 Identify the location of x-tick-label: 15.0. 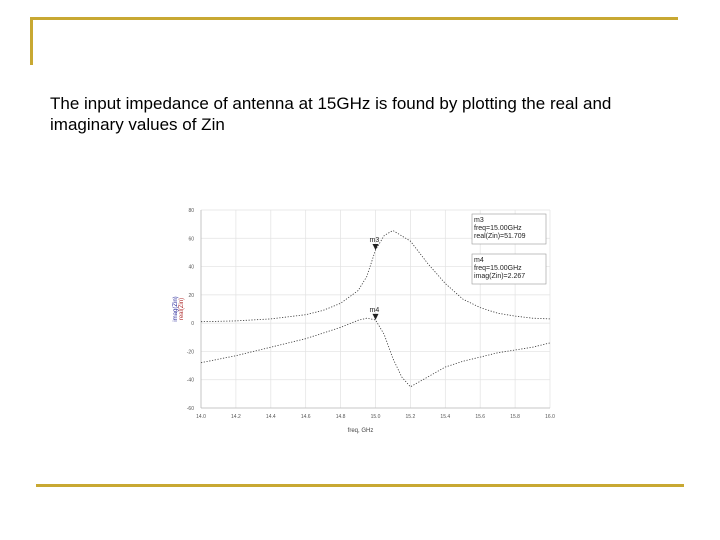
(376, 417).